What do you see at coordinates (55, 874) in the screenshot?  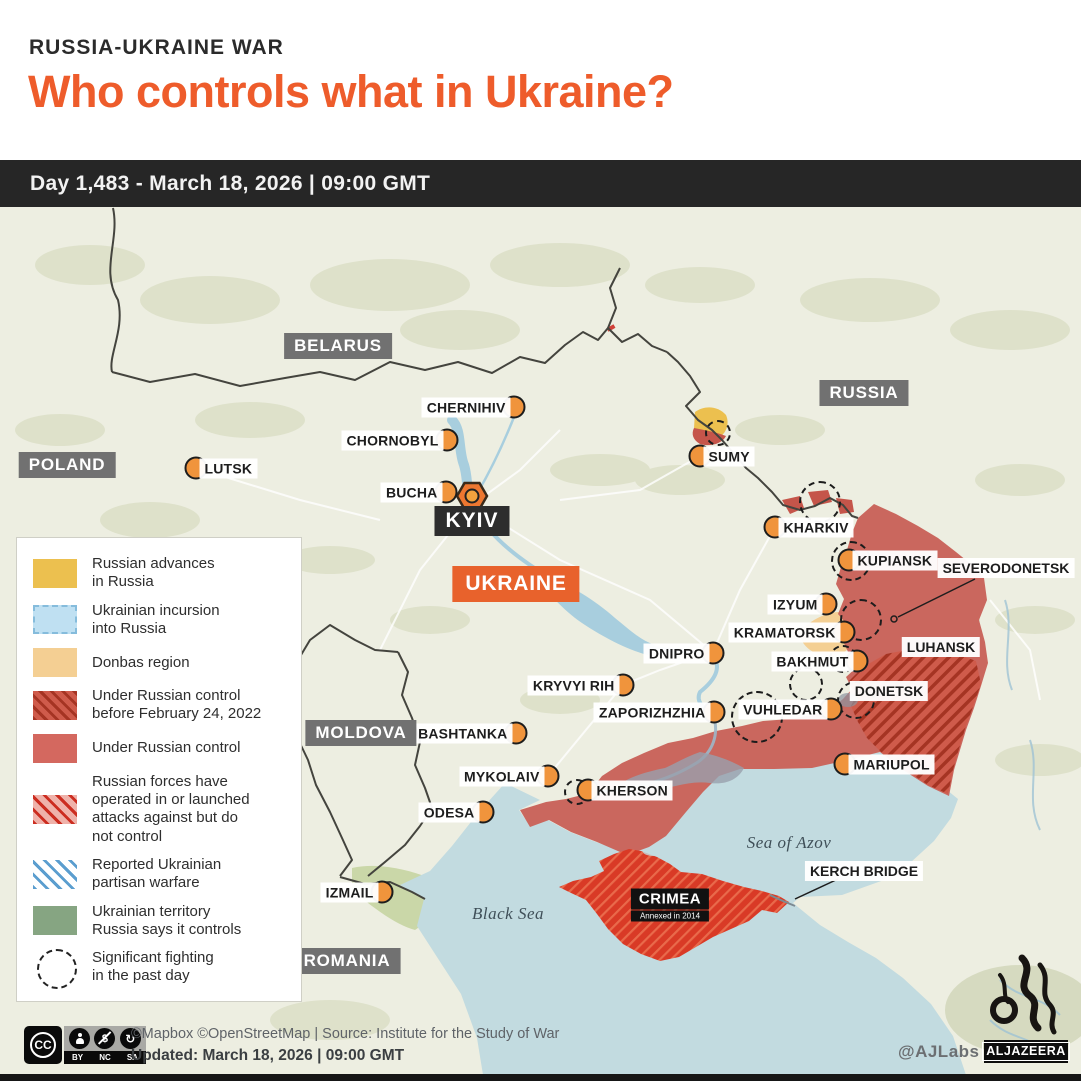 I see `legend-swatch-partisan` at bounding box center [55, 874].